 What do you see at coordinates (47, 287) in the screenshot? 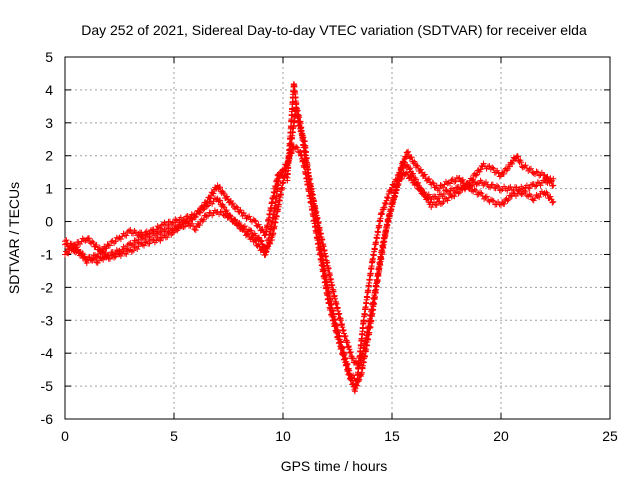
I see `y-tick-label: -2` at bounding box center [47, 287].